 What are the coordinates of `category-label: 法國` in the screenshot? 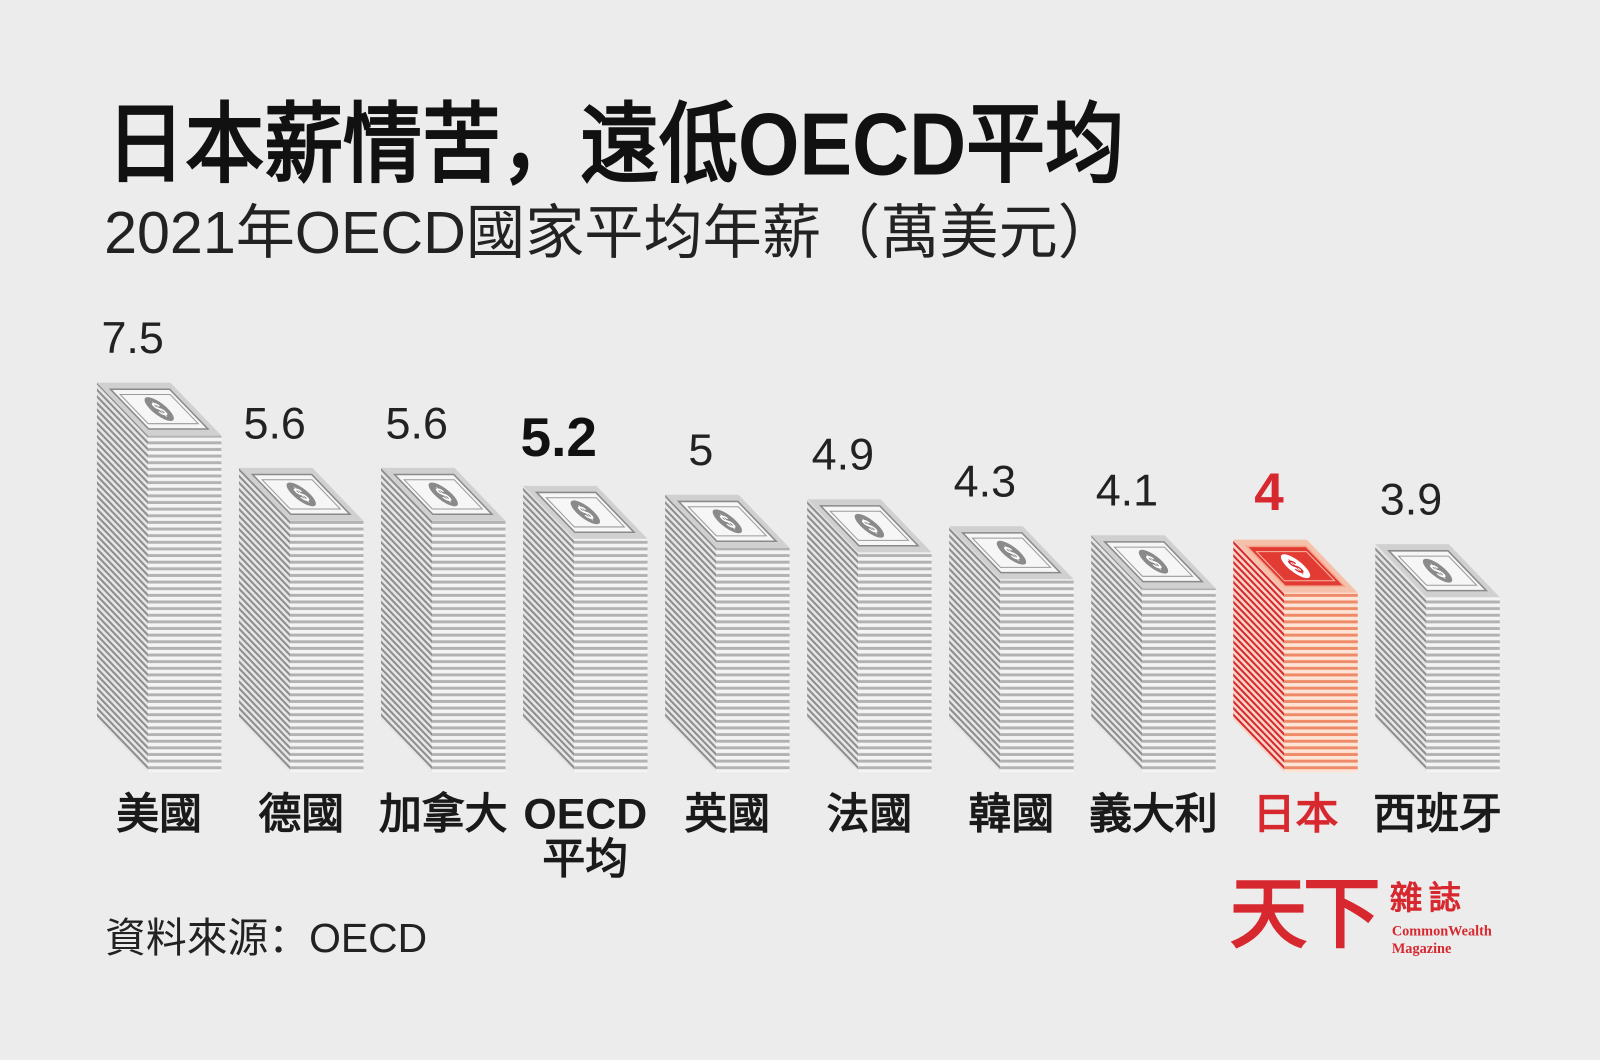 It's located at (869, 813).